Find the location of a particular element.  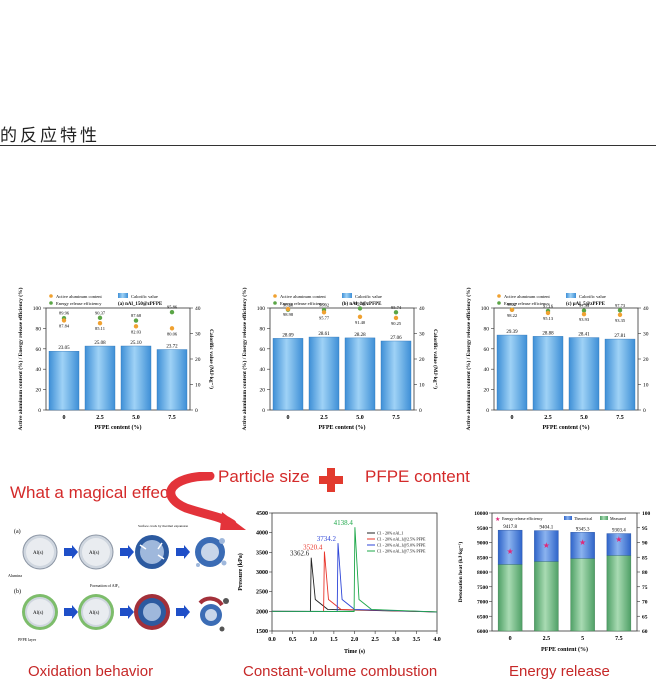

x-axis-label: PFPE content (%) is located at coordinates (118, 427).